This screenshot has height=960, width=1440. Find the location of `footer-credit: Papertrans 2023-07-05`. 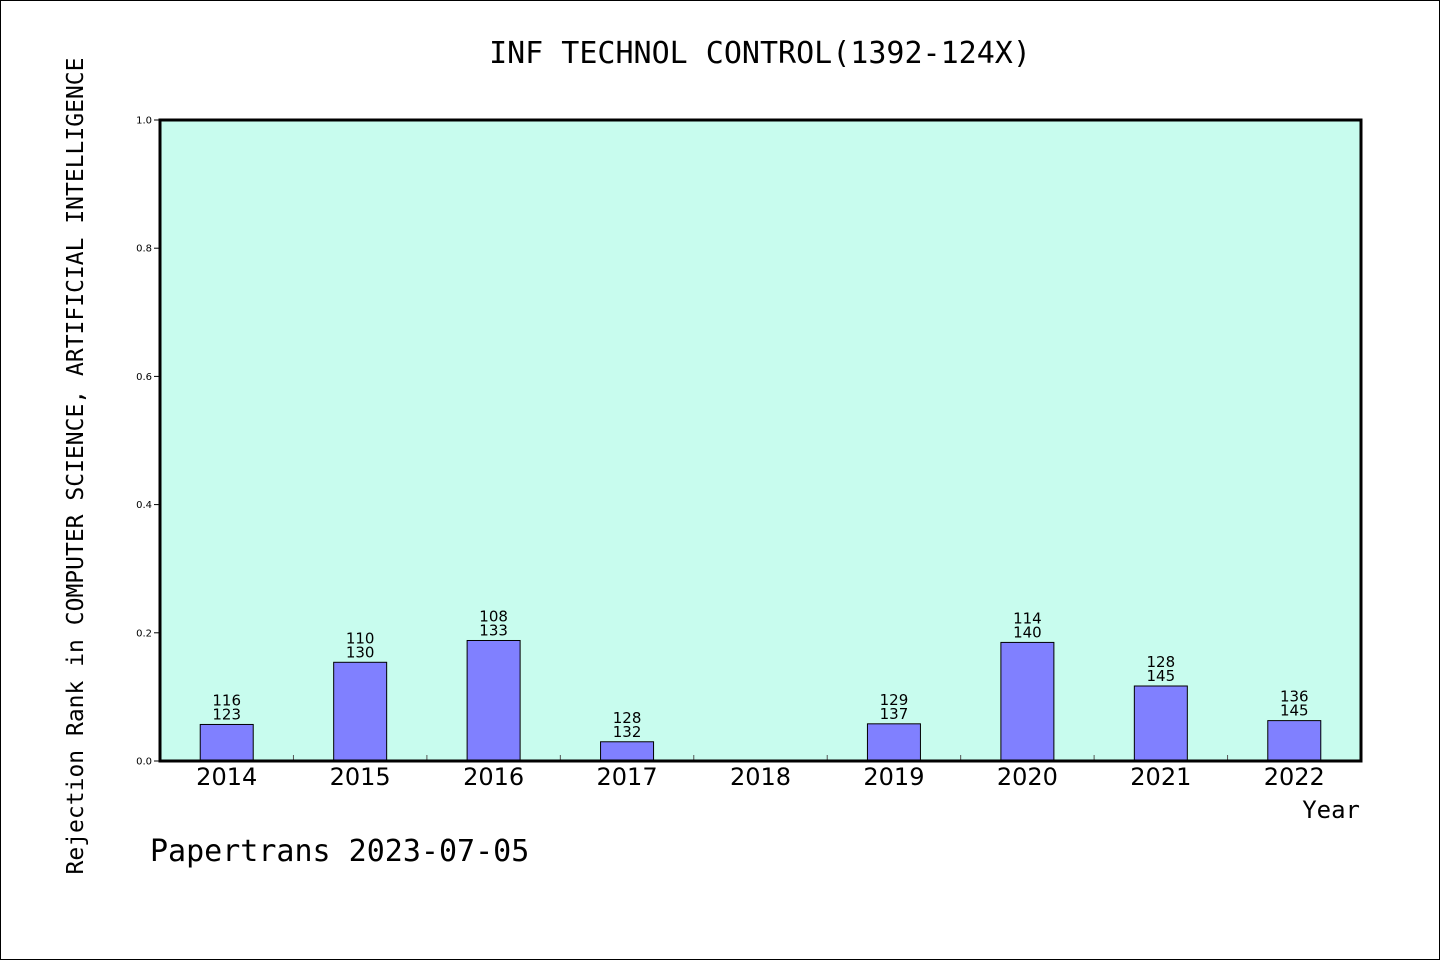

footer-credit: Papertrans 2023-07-05 is located at coordinates (340, 851).